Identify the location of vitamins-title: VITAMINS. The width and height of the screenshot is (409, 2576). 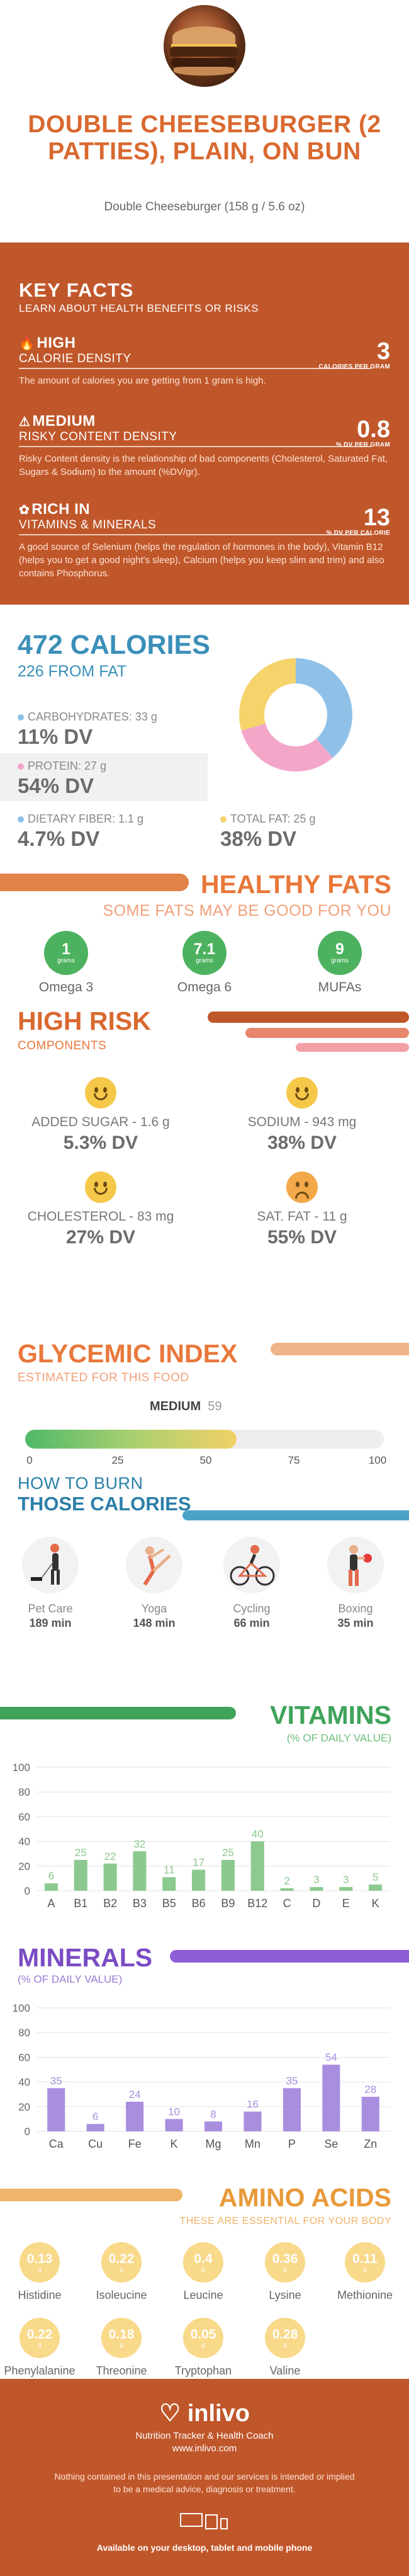
(330, 1715).